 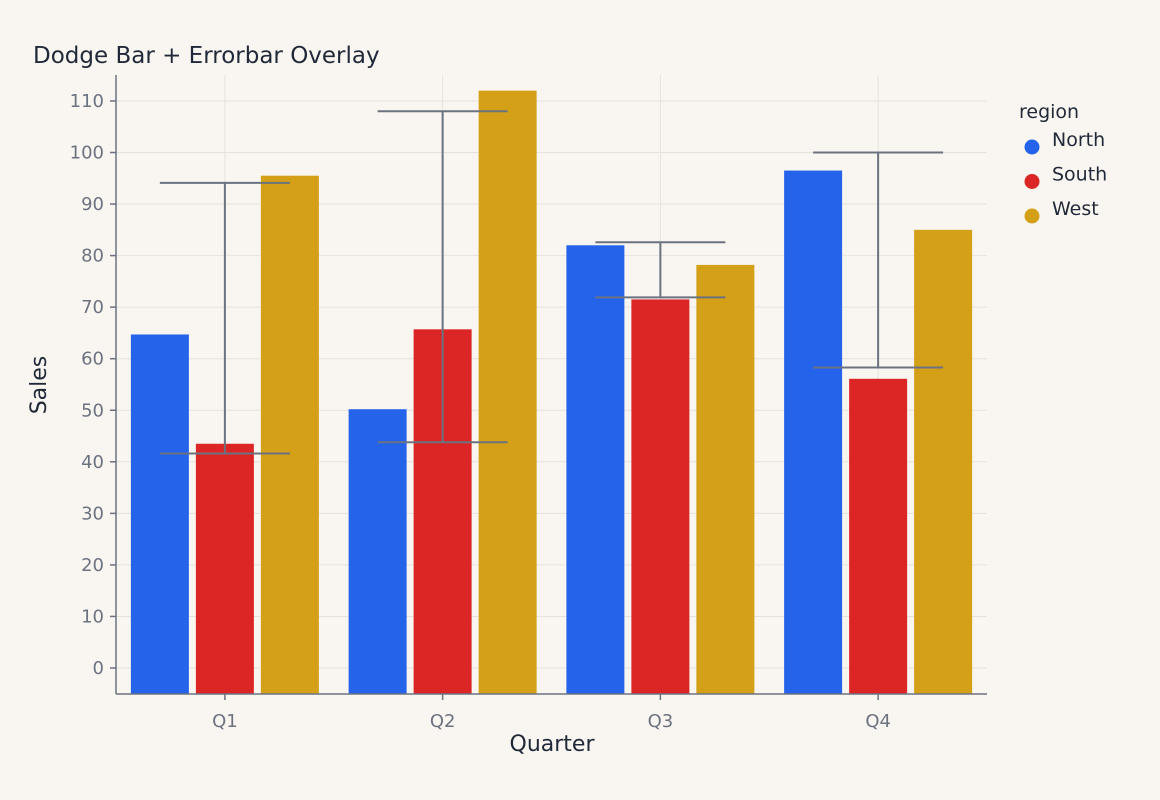 I want to click on y-tick-label: 70, so click(x=92, y=307).